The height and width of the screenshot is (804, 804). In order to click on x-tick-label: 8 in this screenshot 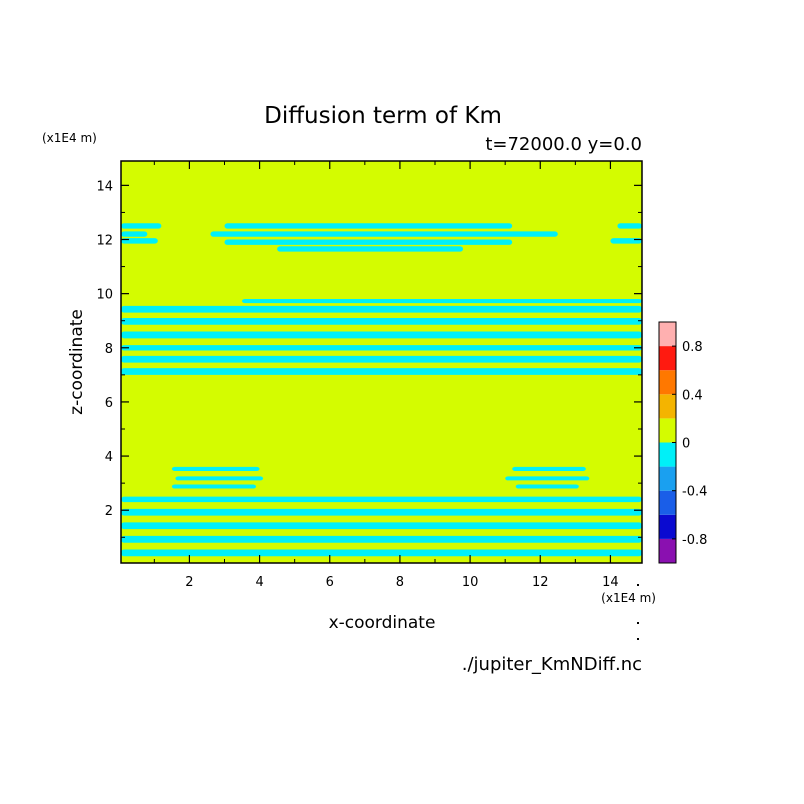, I will do `click(400, 582)`.